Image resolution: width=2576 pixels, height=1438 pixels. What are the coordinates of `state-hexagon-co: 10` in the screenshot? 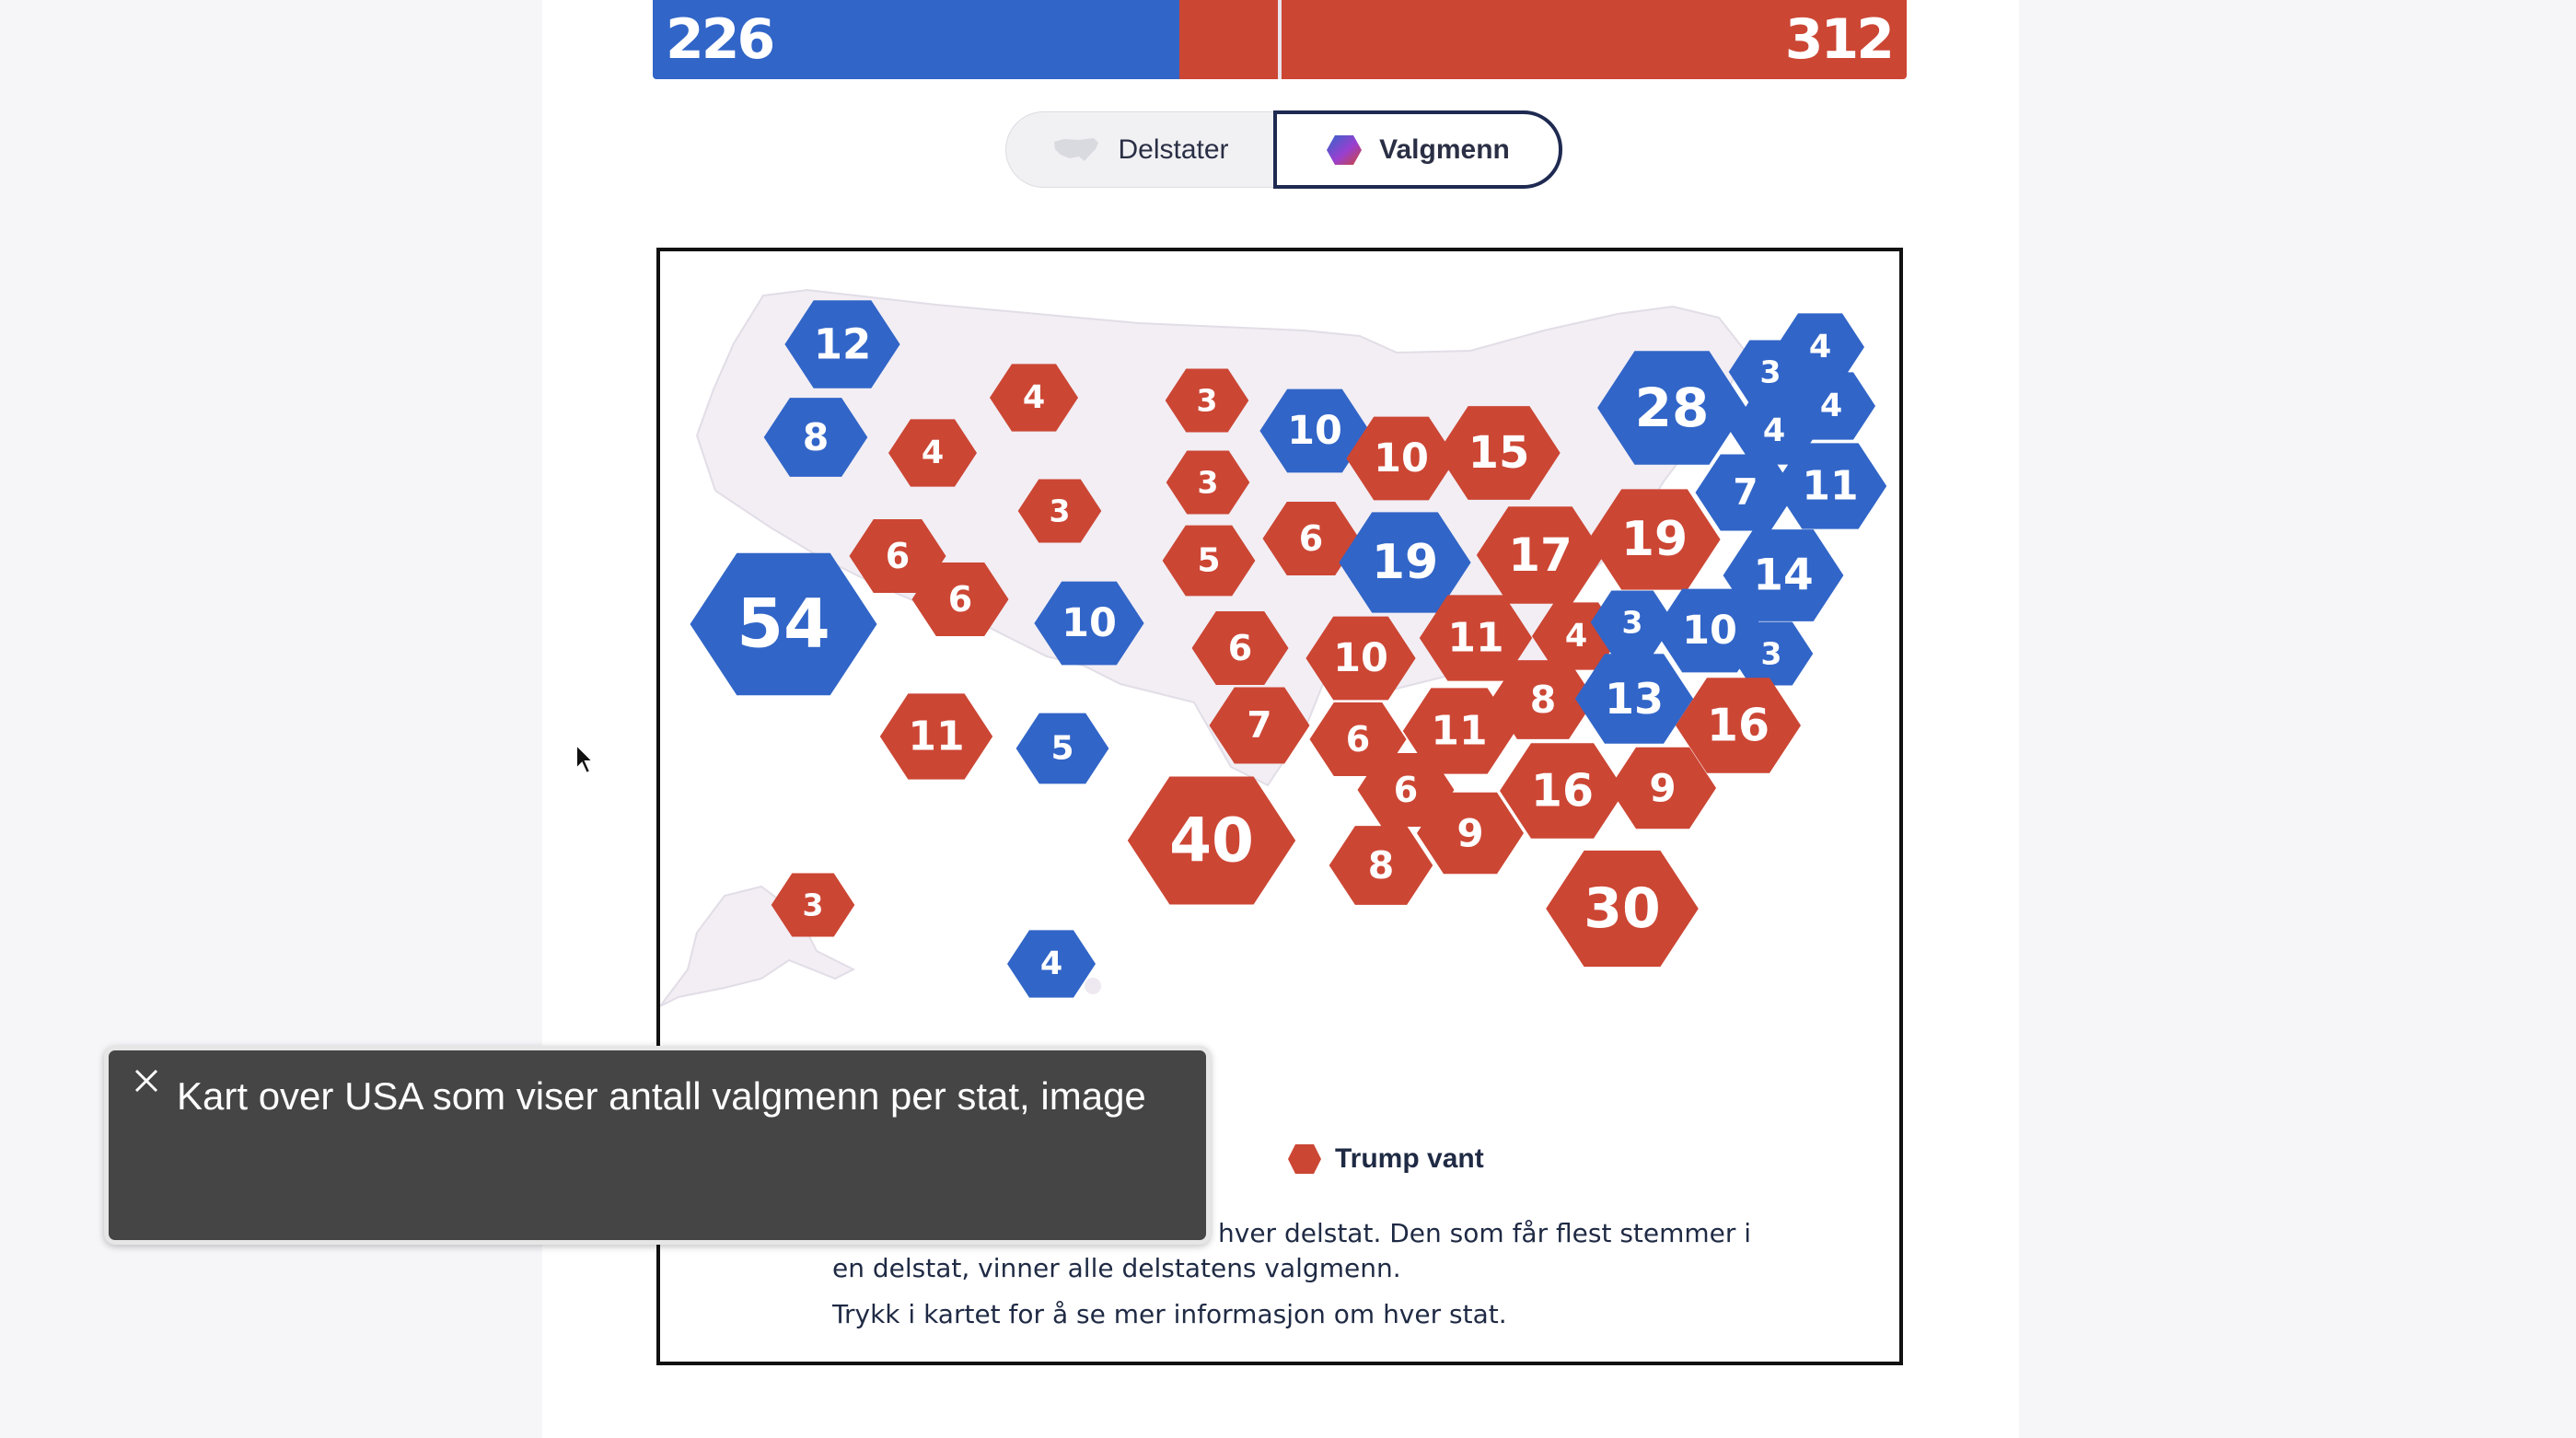 It's located at (1089, 623).